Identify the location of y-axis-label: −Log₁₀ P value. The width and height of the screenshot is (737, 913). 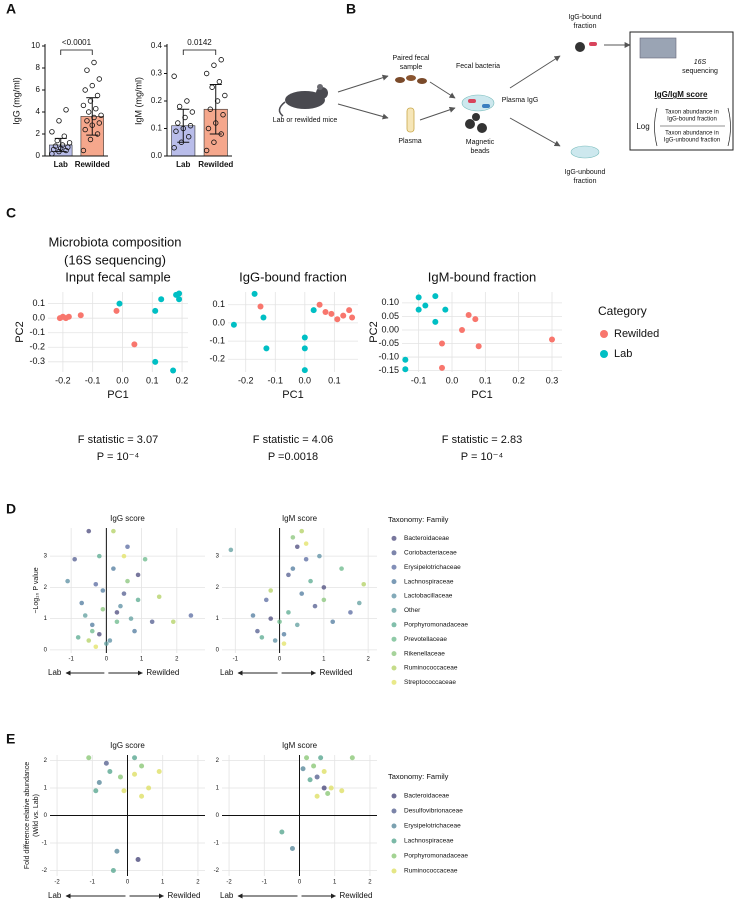
(36, 590).